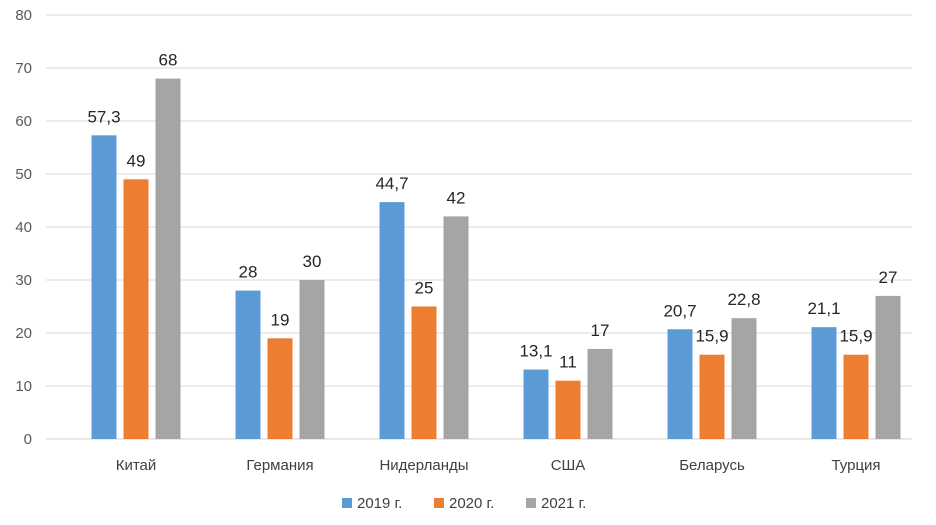 Image resolution: width=936 pixels, height=525 pixels. Describe the element at coordinates (392, 320) in the screenshot. I see `bar-2019г-2` at that location.